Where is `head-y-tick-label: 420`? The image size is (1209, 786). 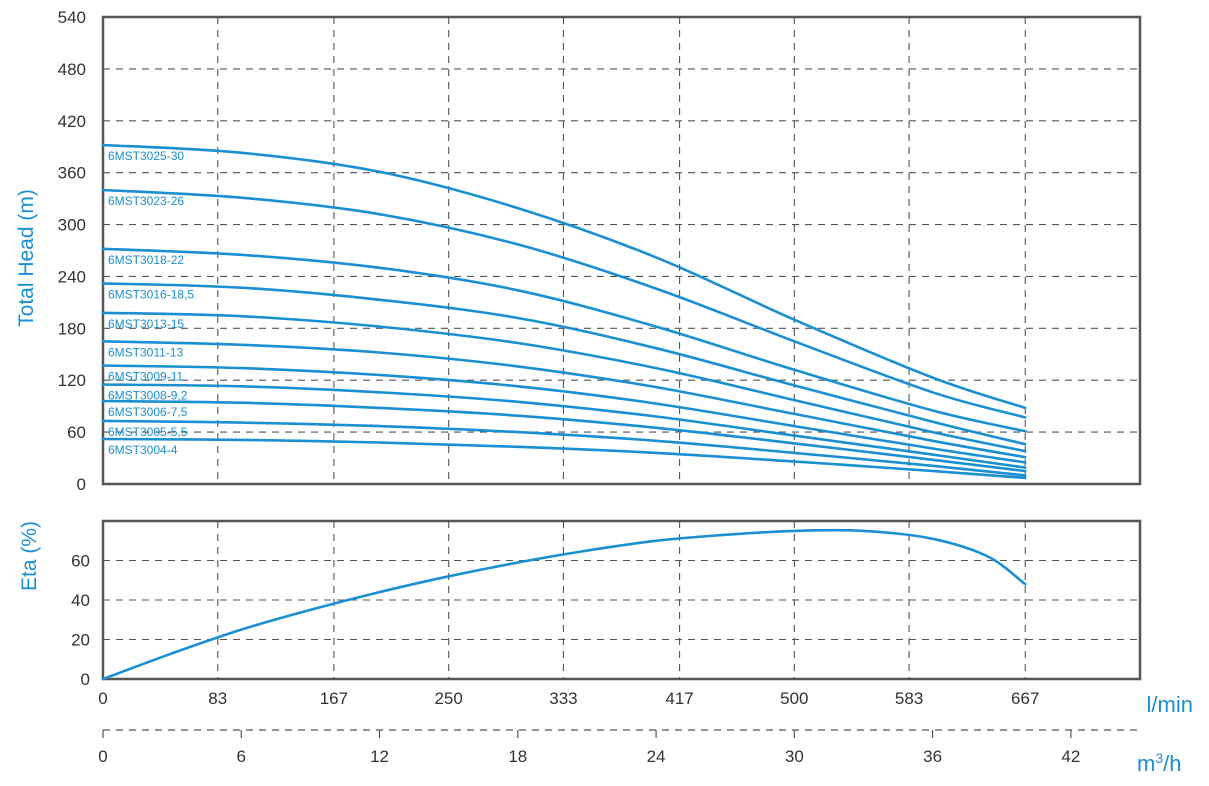
head-y-tick-label: 420 is located at coordinates (72, 121).